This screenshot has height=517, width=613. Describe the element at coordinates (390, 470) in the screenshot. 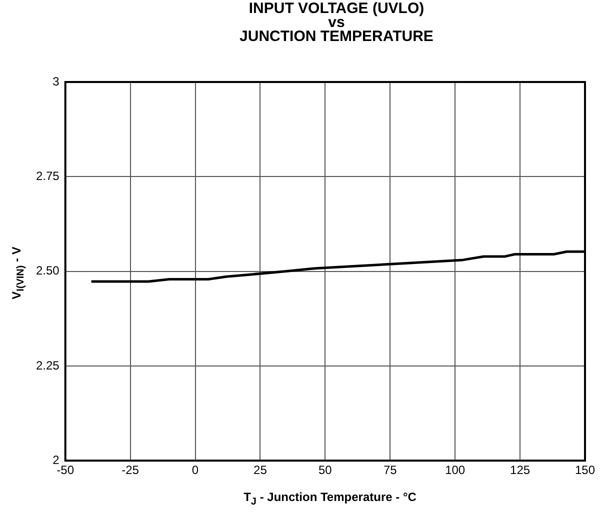

I see `x-tick-label: 75` at that location.